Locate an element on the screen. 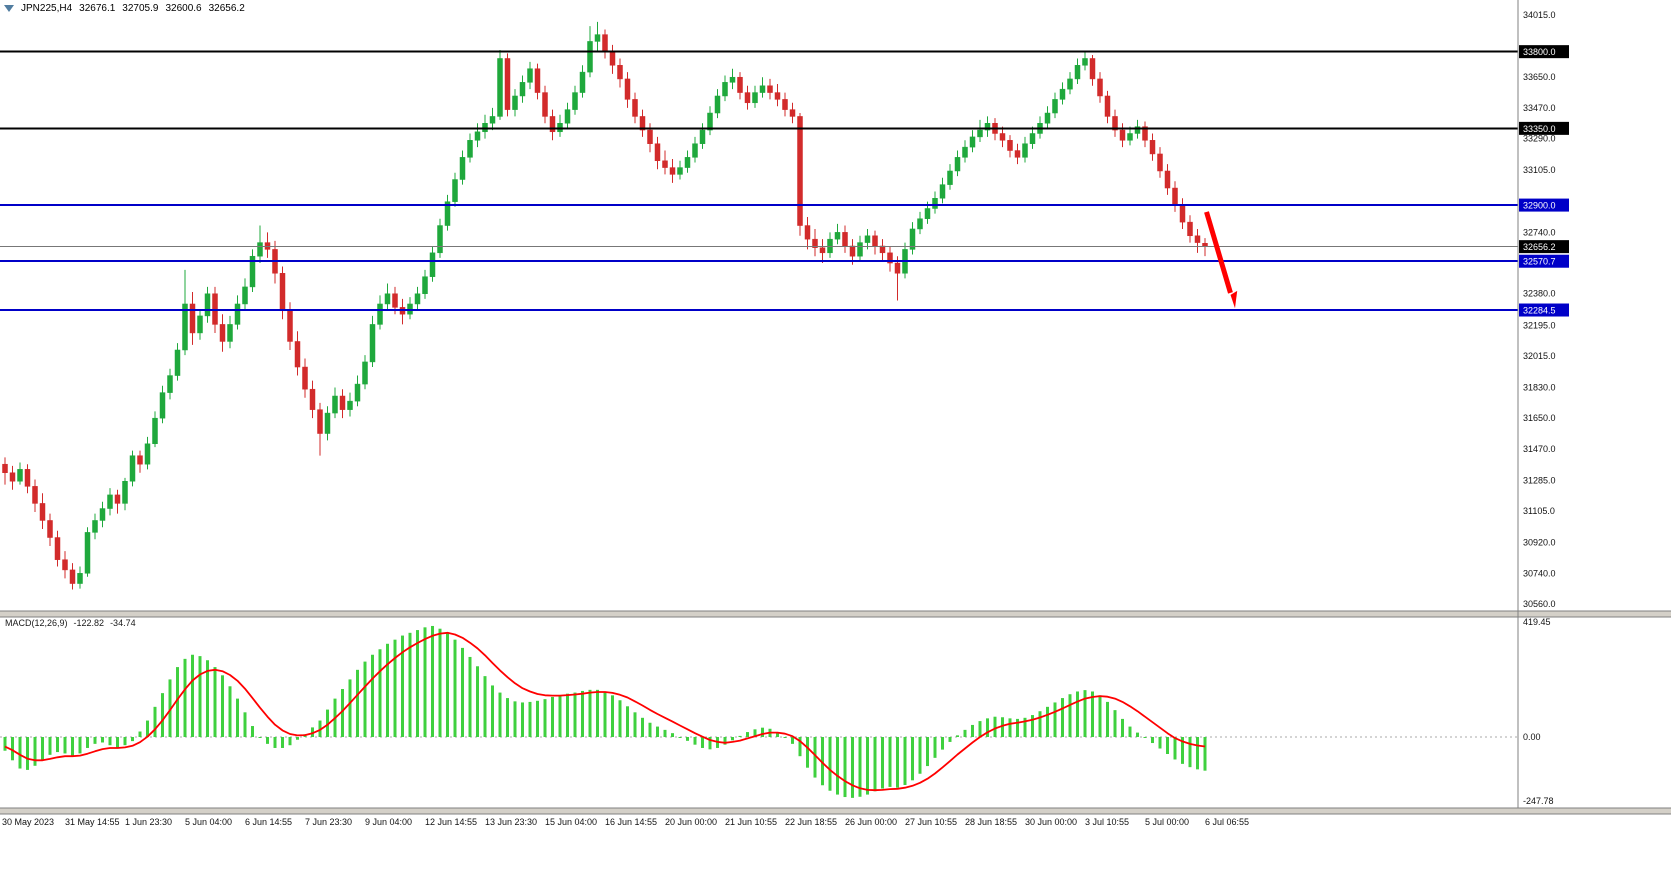 This screenshot has width=1671, height=889. price-tick-label: 30920.0 is located at coordinates (1539, 543).